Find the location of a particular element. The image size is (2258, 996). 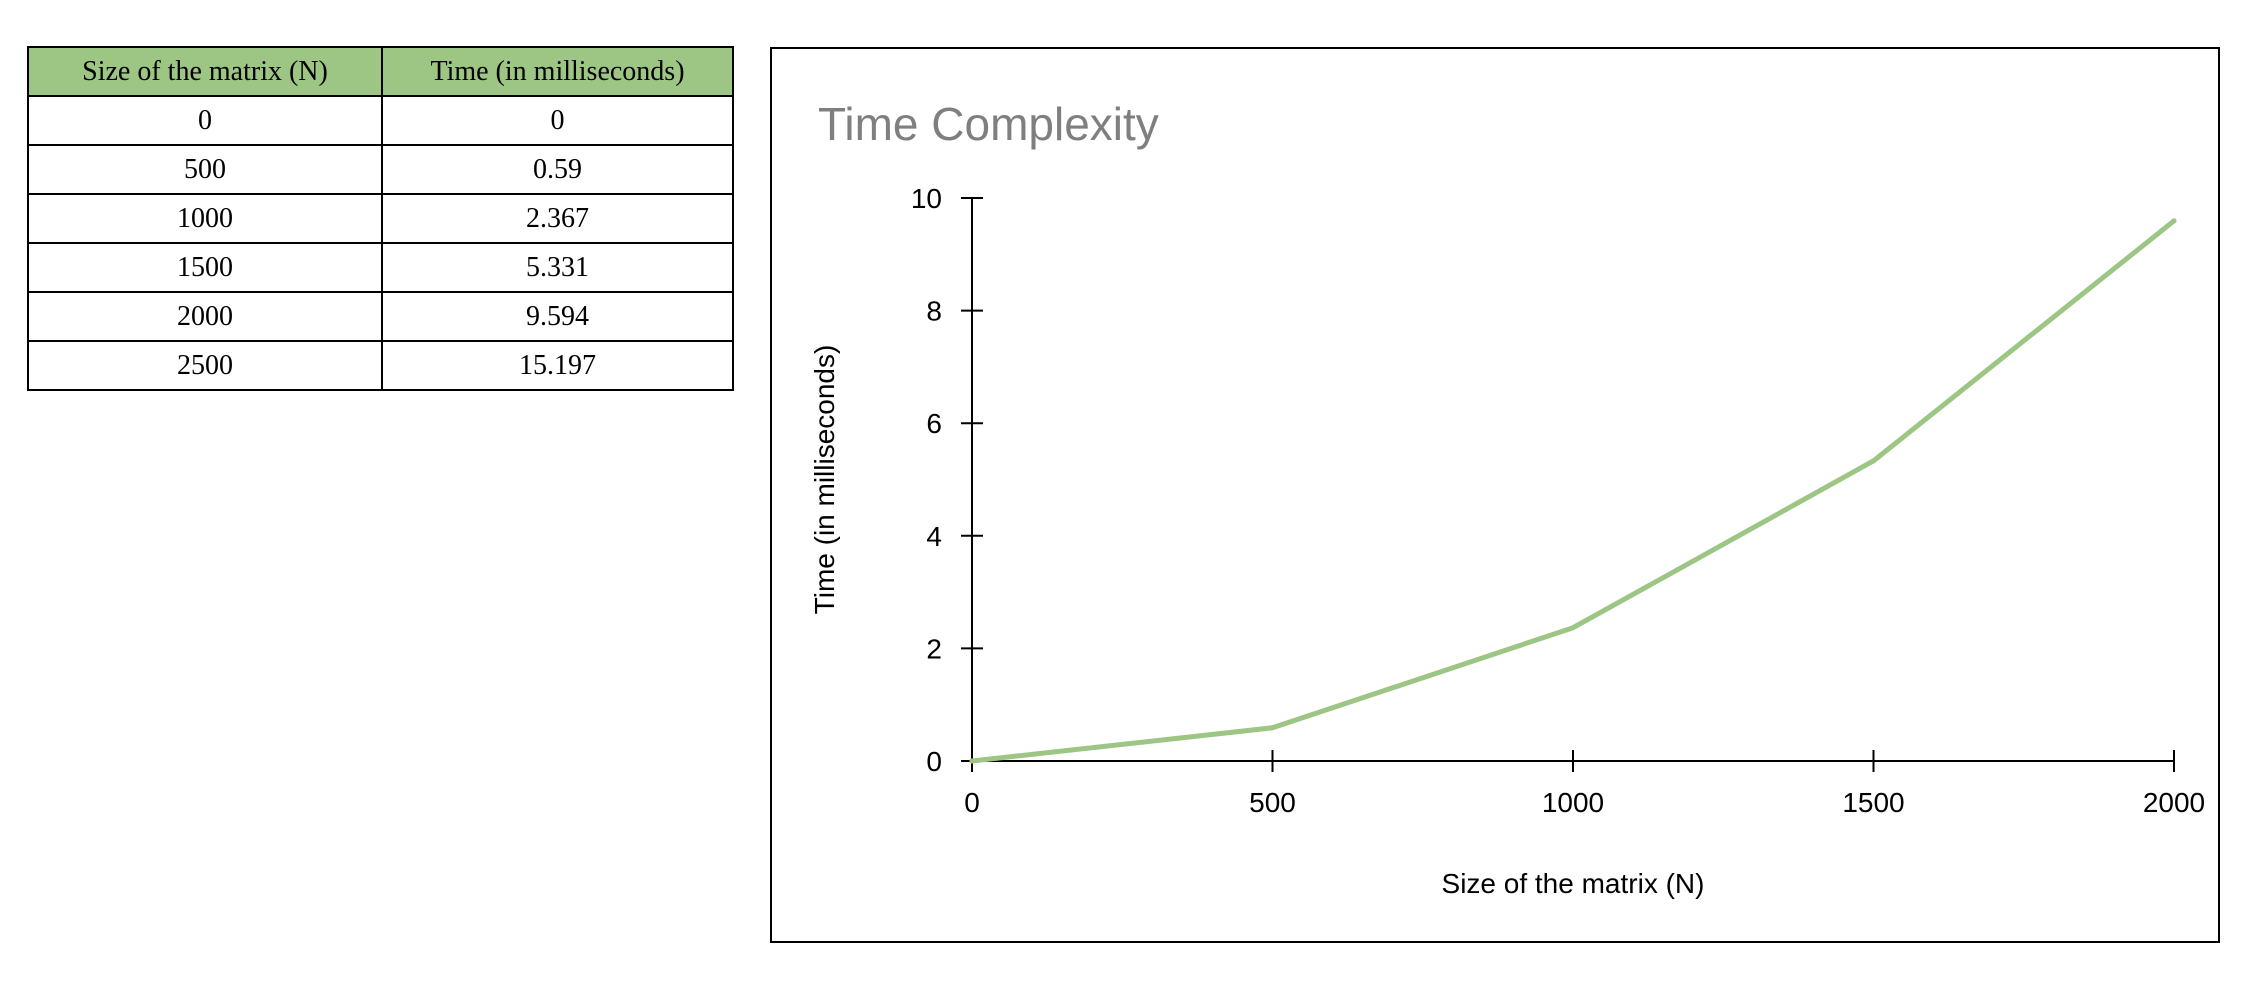

table-cell-size: 1500 is located at coordinates (205, 267).